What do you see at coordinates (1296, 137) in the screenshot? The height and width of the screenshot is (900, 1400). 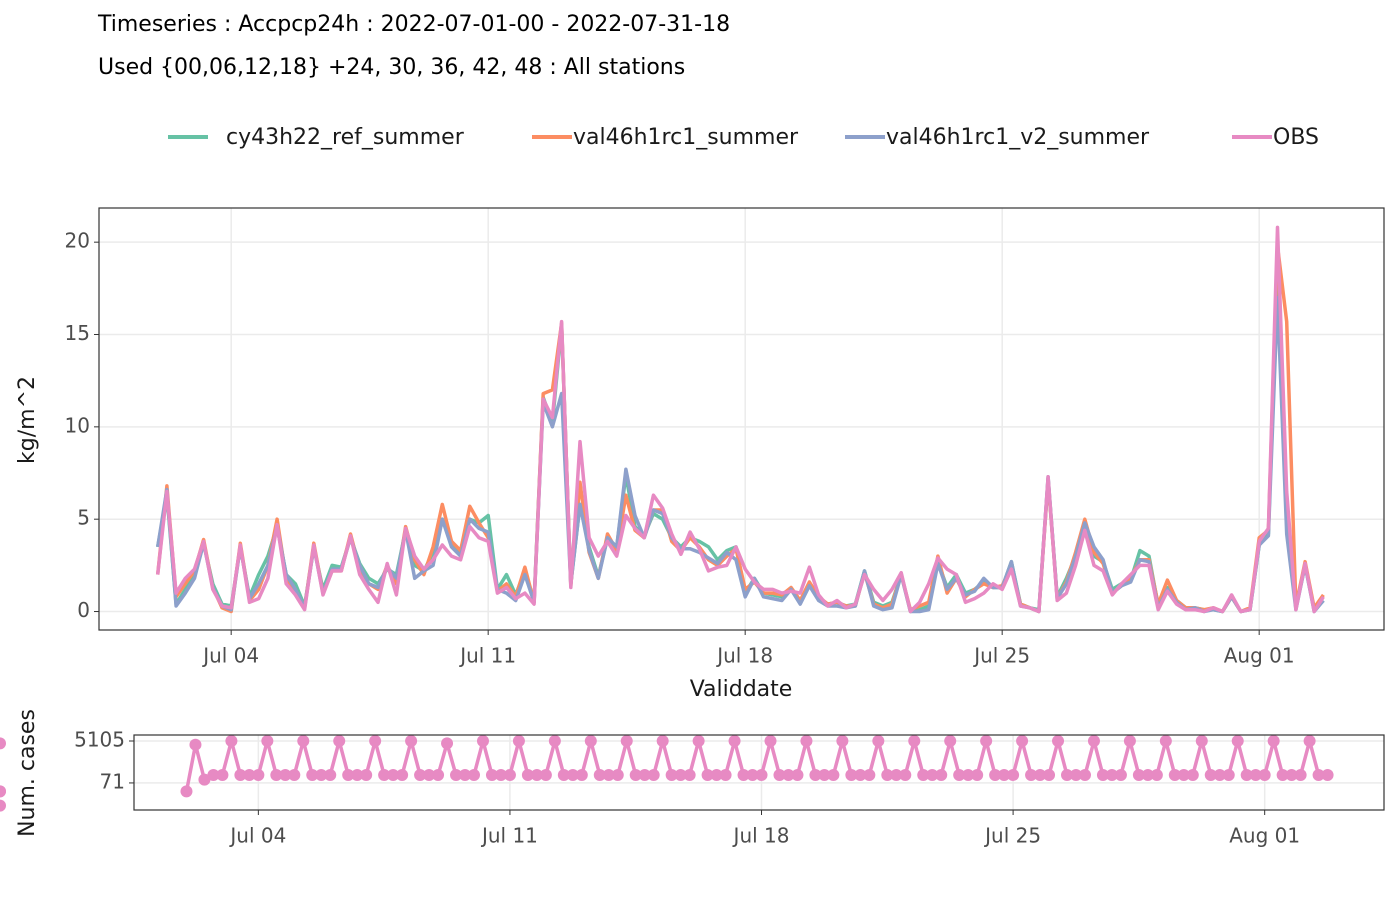 I see `legend-label: OBS` at bounding box center [1296, 137].